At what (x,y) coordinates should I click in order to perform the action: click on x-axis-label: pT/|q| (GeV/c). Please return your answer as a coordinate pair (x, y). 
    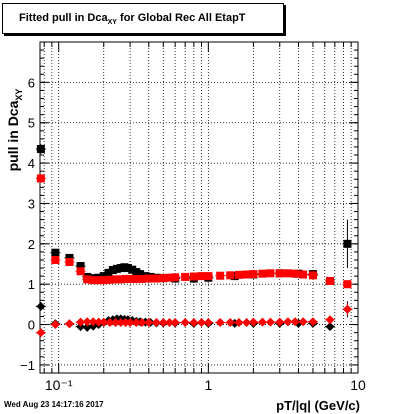
    Looking at the image, I should click on (318, 405).